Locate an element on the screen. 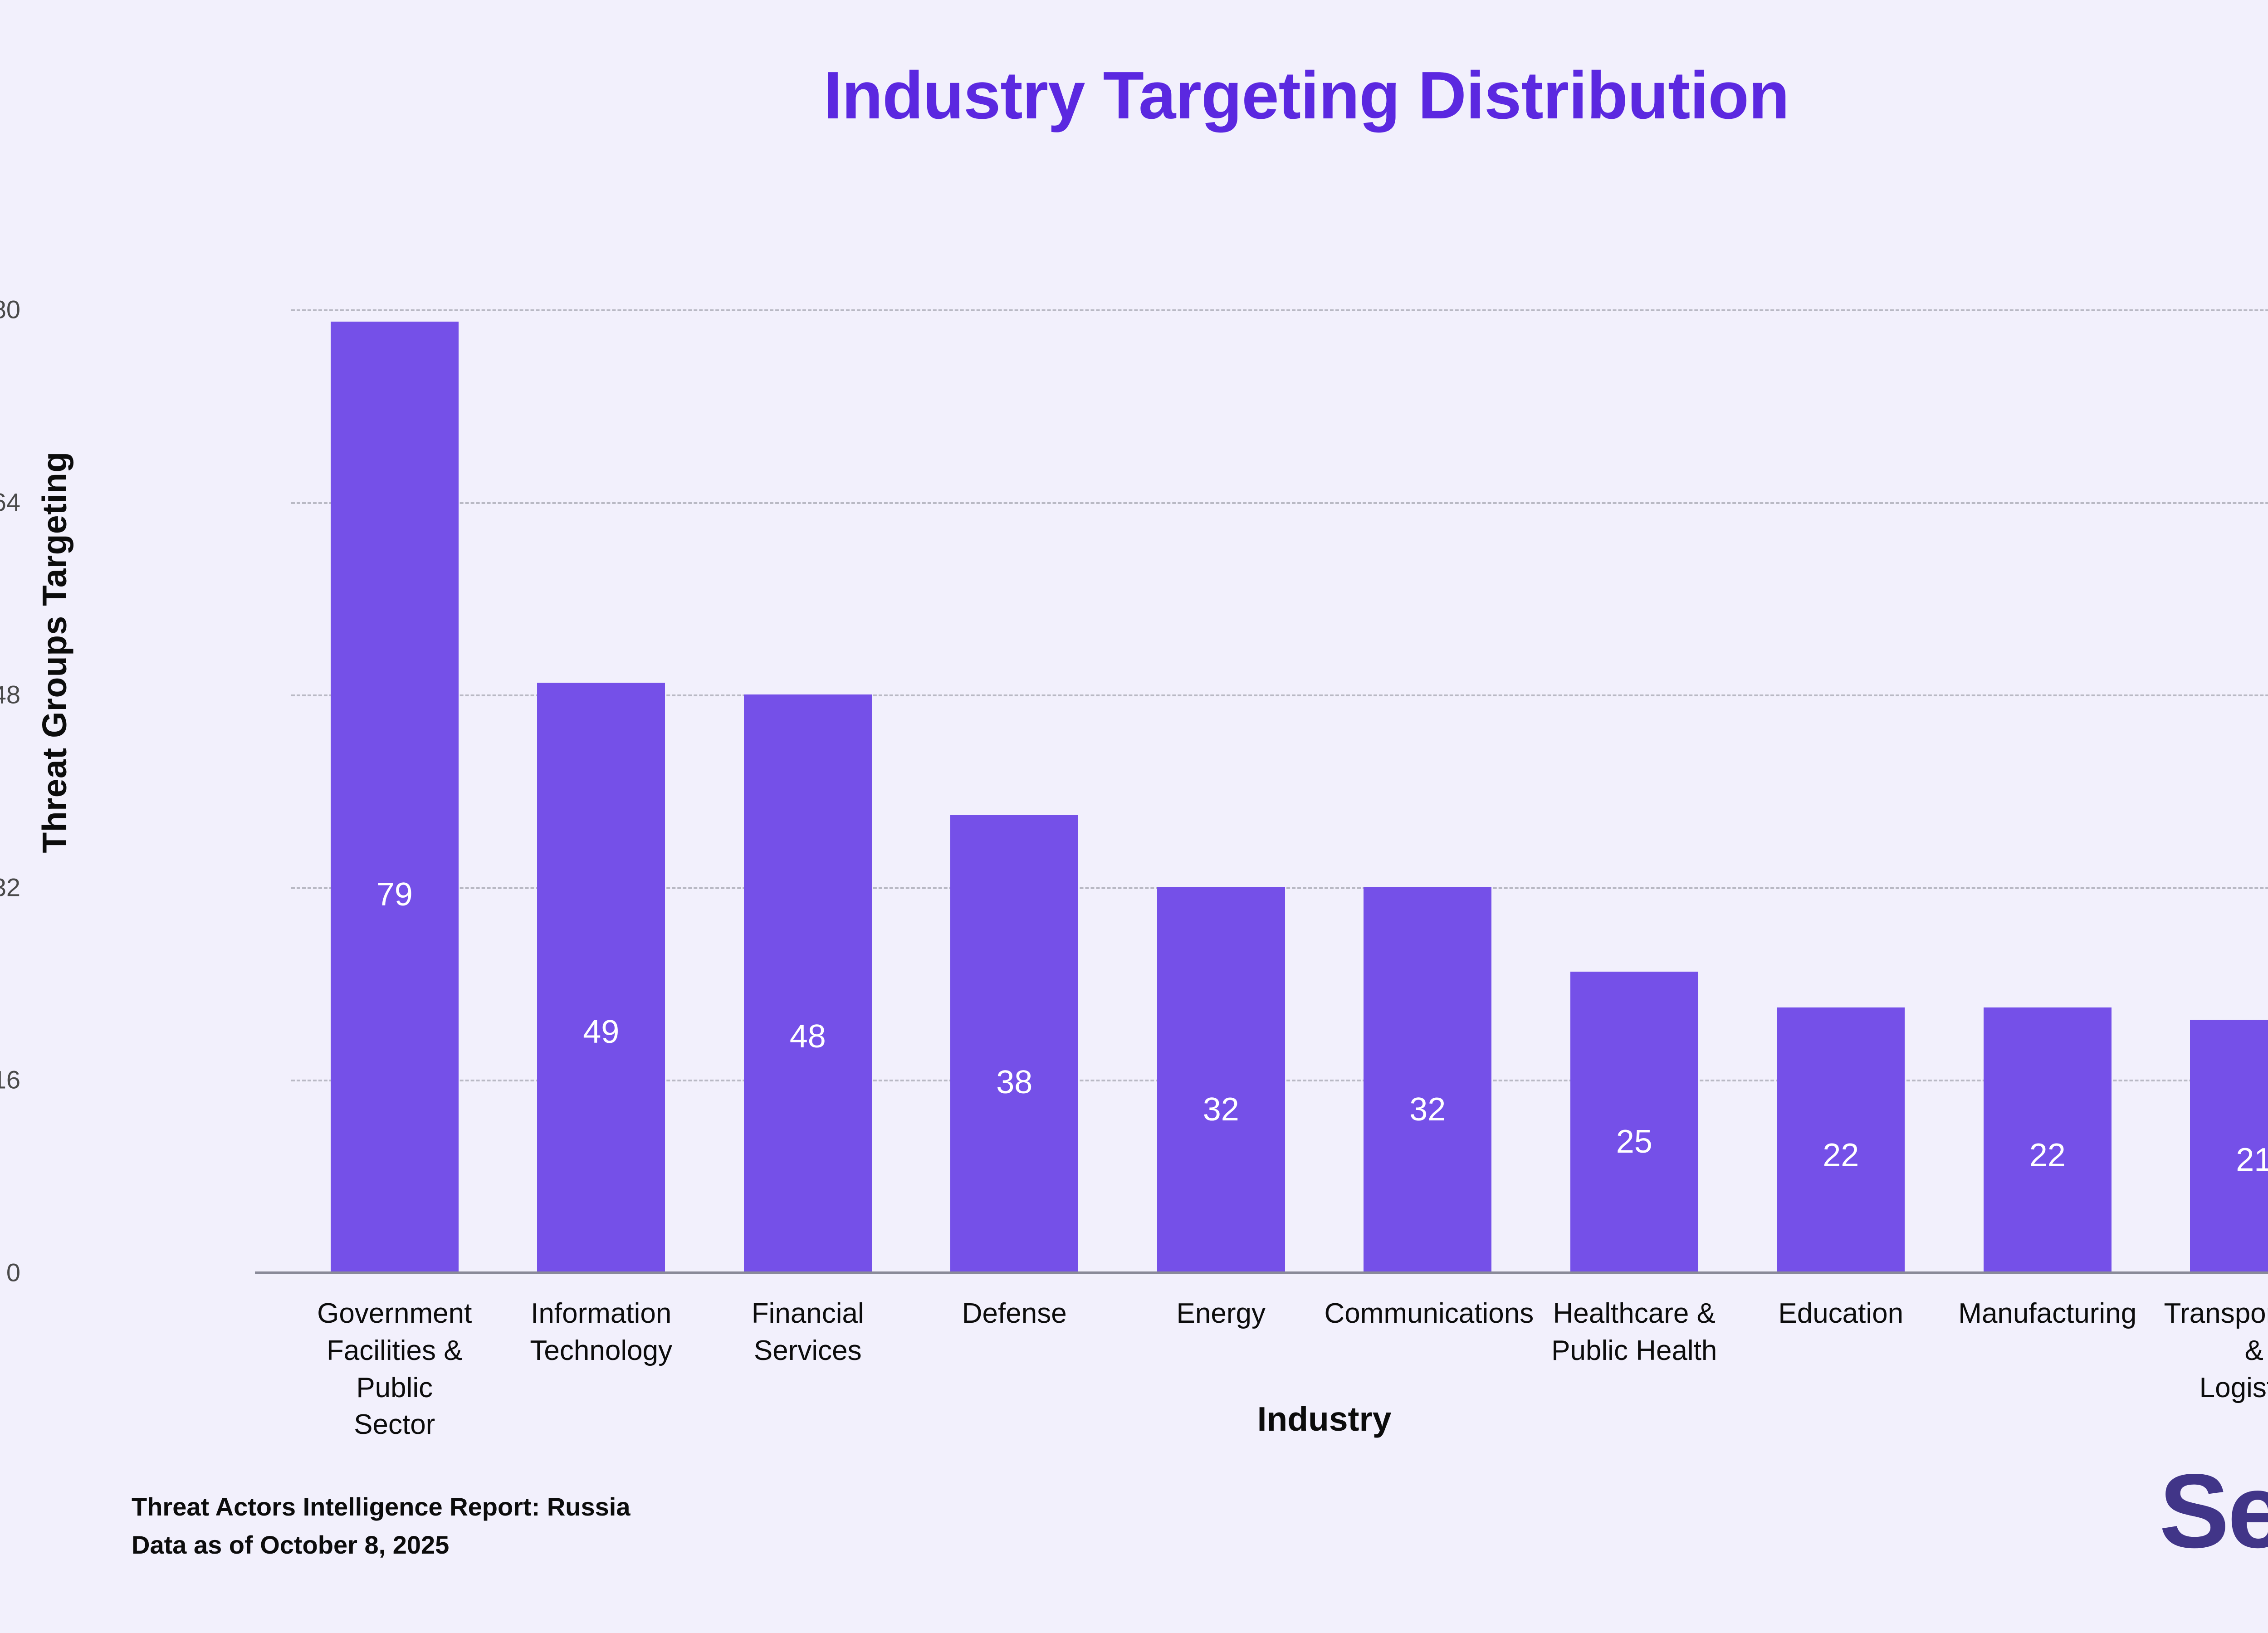 This screenshot has height=1633, width=2268. x-tick-label-line: Public Health is located at coordinates (1634, 1350).